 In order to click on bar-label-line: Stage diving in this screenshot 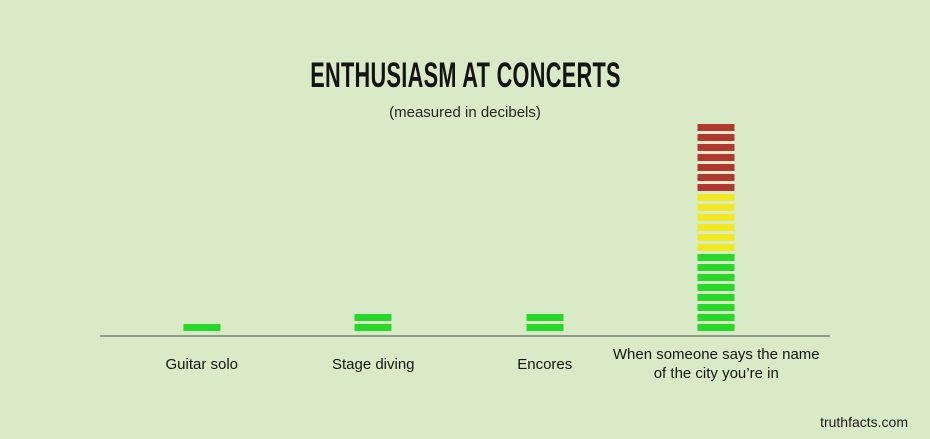, I will do `click(373, 364)`.